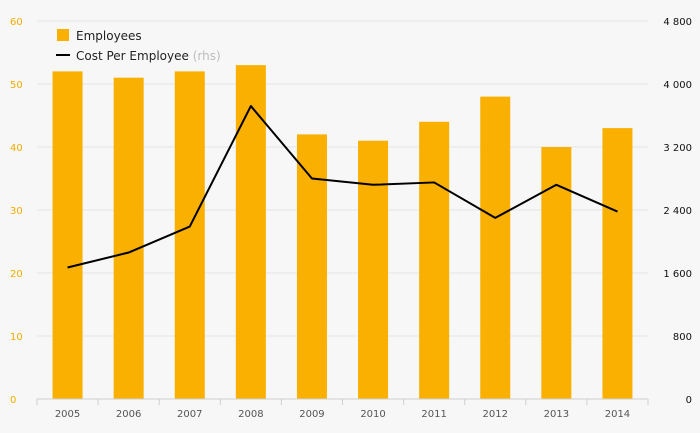 This screenshot has height=433, width=700. I want to click on y-left-tick-label: 40, so click(16, 148).